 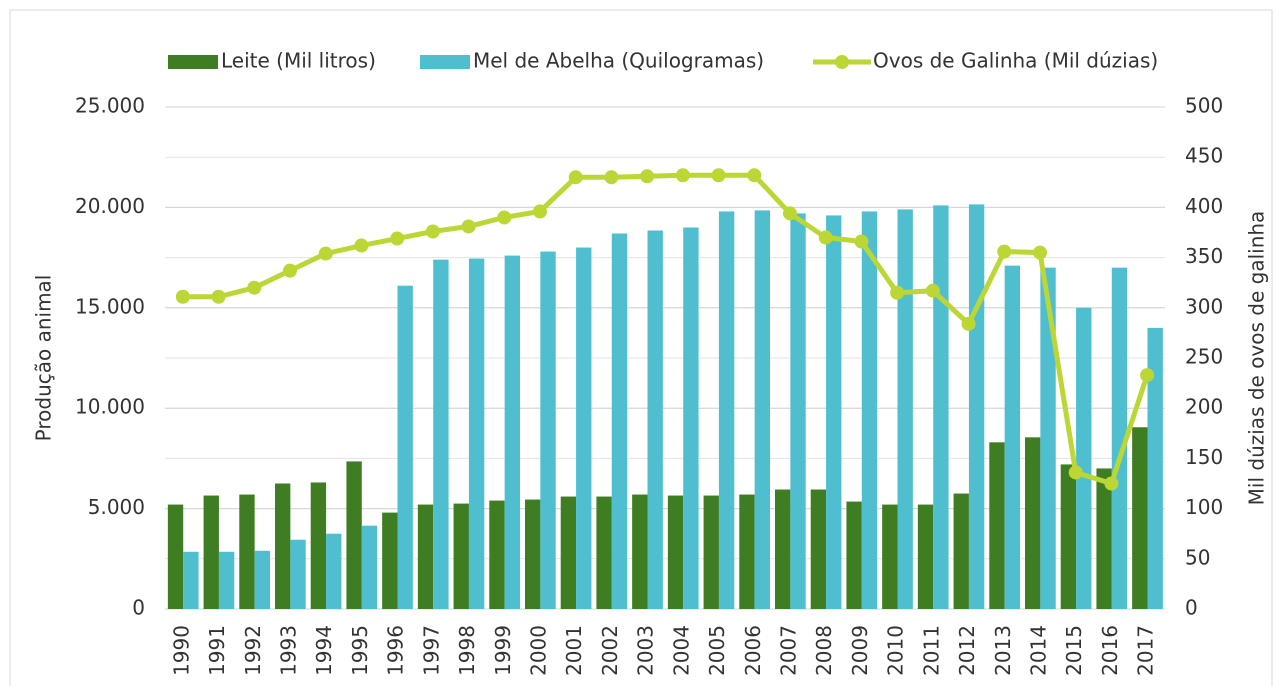 What do you see at coordinates (110, 106) in the screenshot?
I see `y-tick-label: 25.000` at bounding box center [110, 106].